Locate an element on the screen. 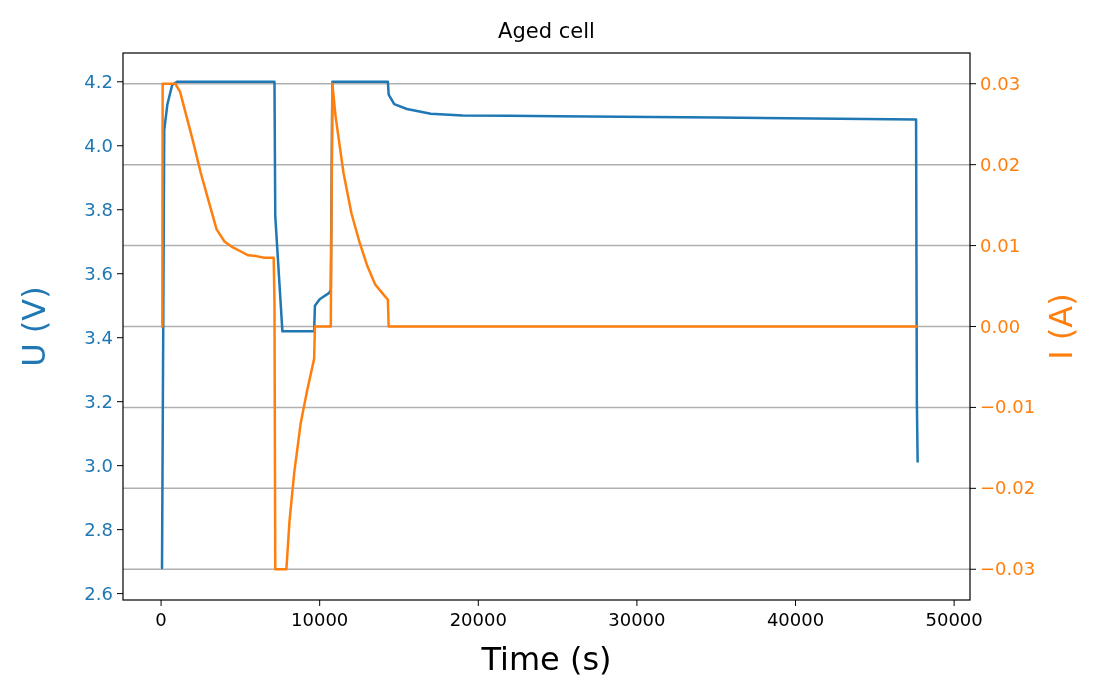 The image size is (1101, 680). x-tick-label: 30000 is located at coordinates (637, 619).